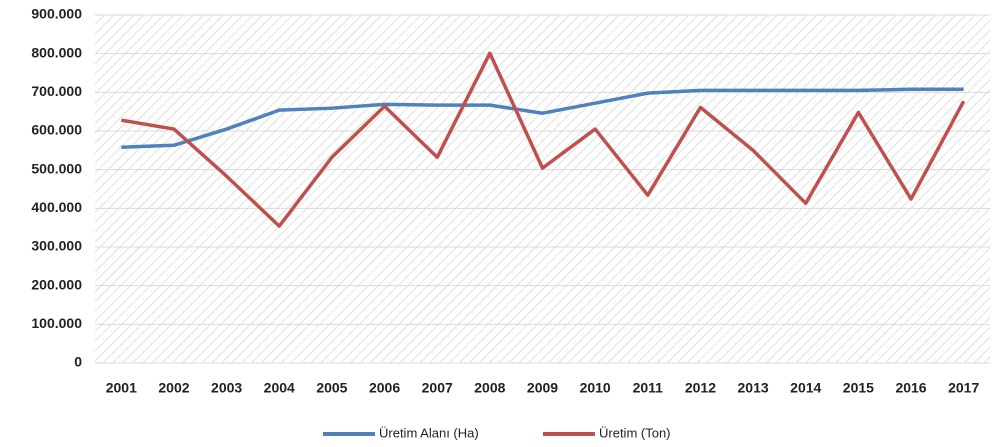 The image size is (994, 447). Describe the element at coordinates (753, 388) in the screenshot. I see `x-tick-label: 2013` at that location.